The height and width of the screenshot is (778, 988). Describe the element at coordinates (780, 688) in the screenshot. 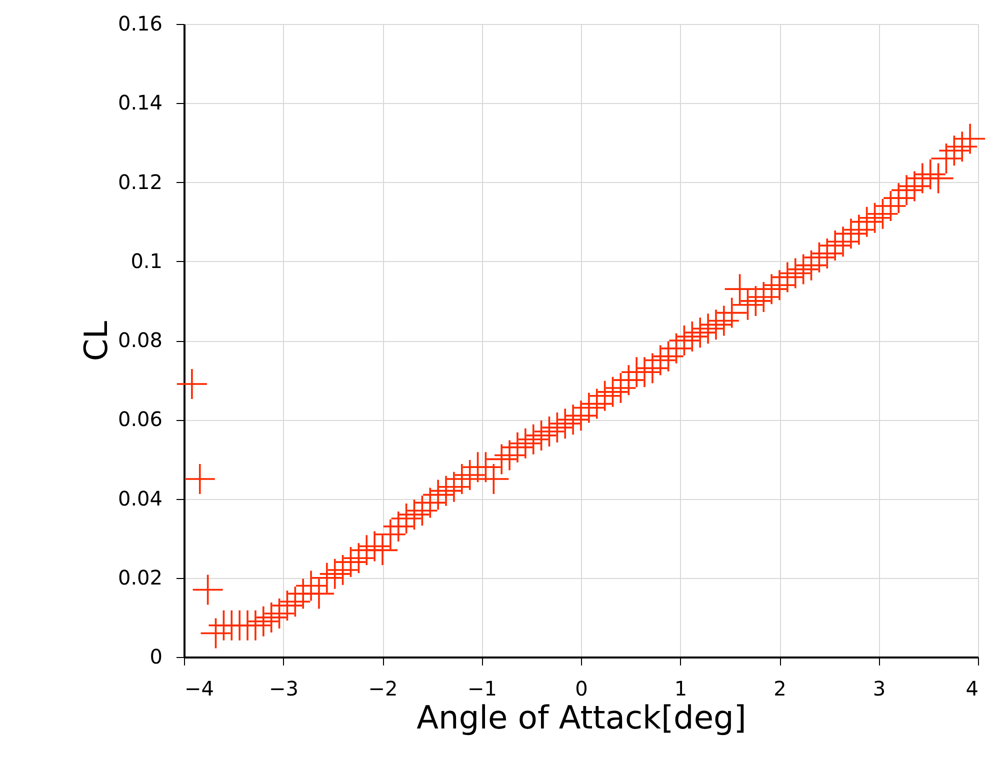

I see `x-tick-label: 2` at that location.